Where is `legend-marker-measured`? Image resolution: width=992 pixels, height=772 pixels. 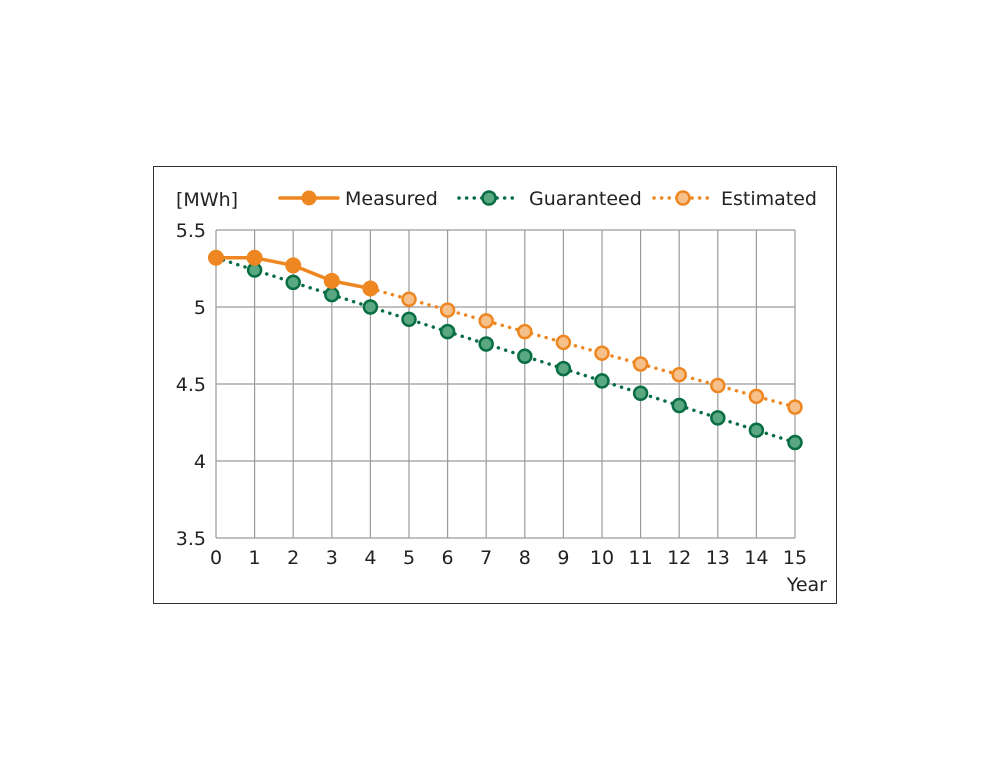 legend-marker-measured is located at coordinates (309, 198).